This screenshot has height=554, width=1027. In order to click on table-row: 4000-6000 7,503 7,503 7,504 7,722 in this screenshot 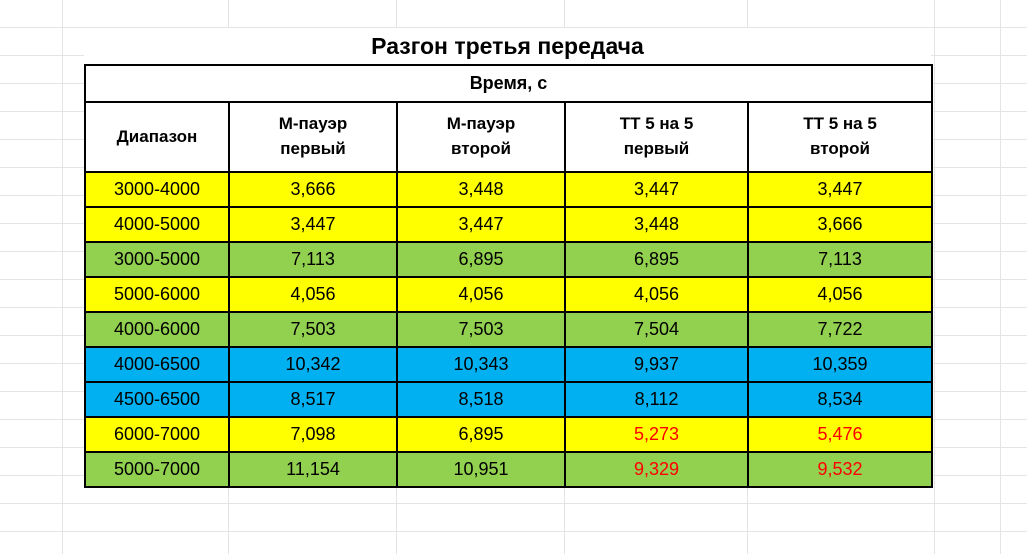, I will do `click(508, 329)`.